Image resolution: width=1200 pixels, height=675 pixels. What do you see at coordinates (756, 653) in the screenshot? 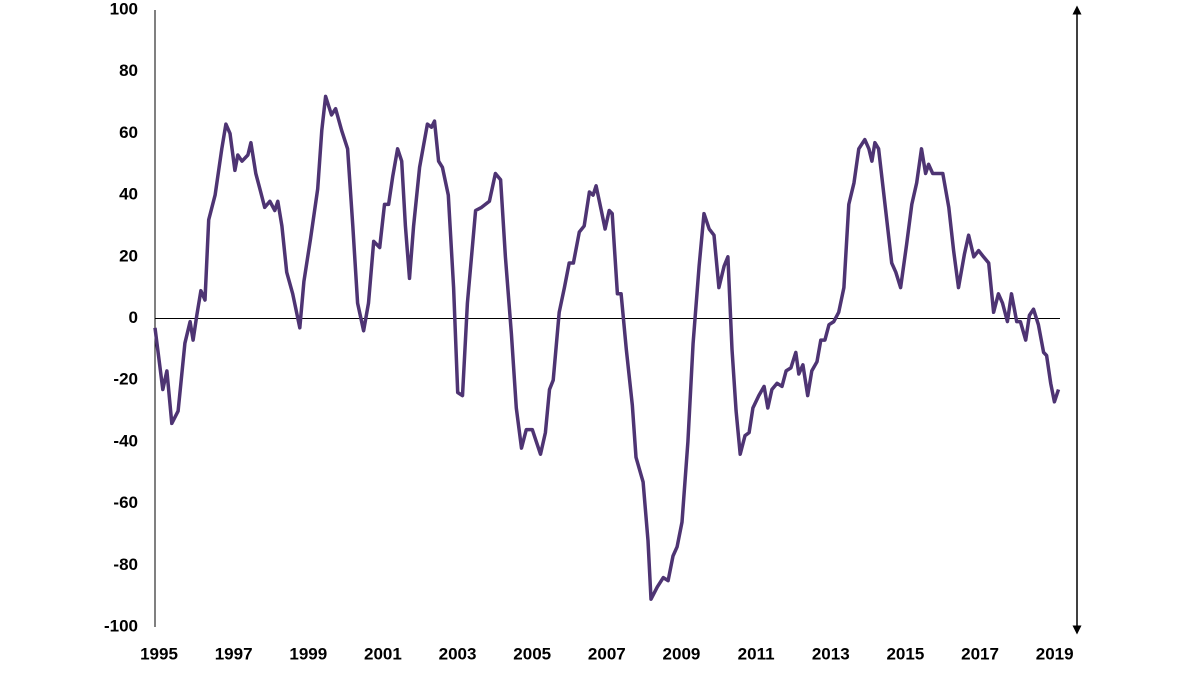
I see `x-tick-label: 2011` at bounding box center [756, 653].